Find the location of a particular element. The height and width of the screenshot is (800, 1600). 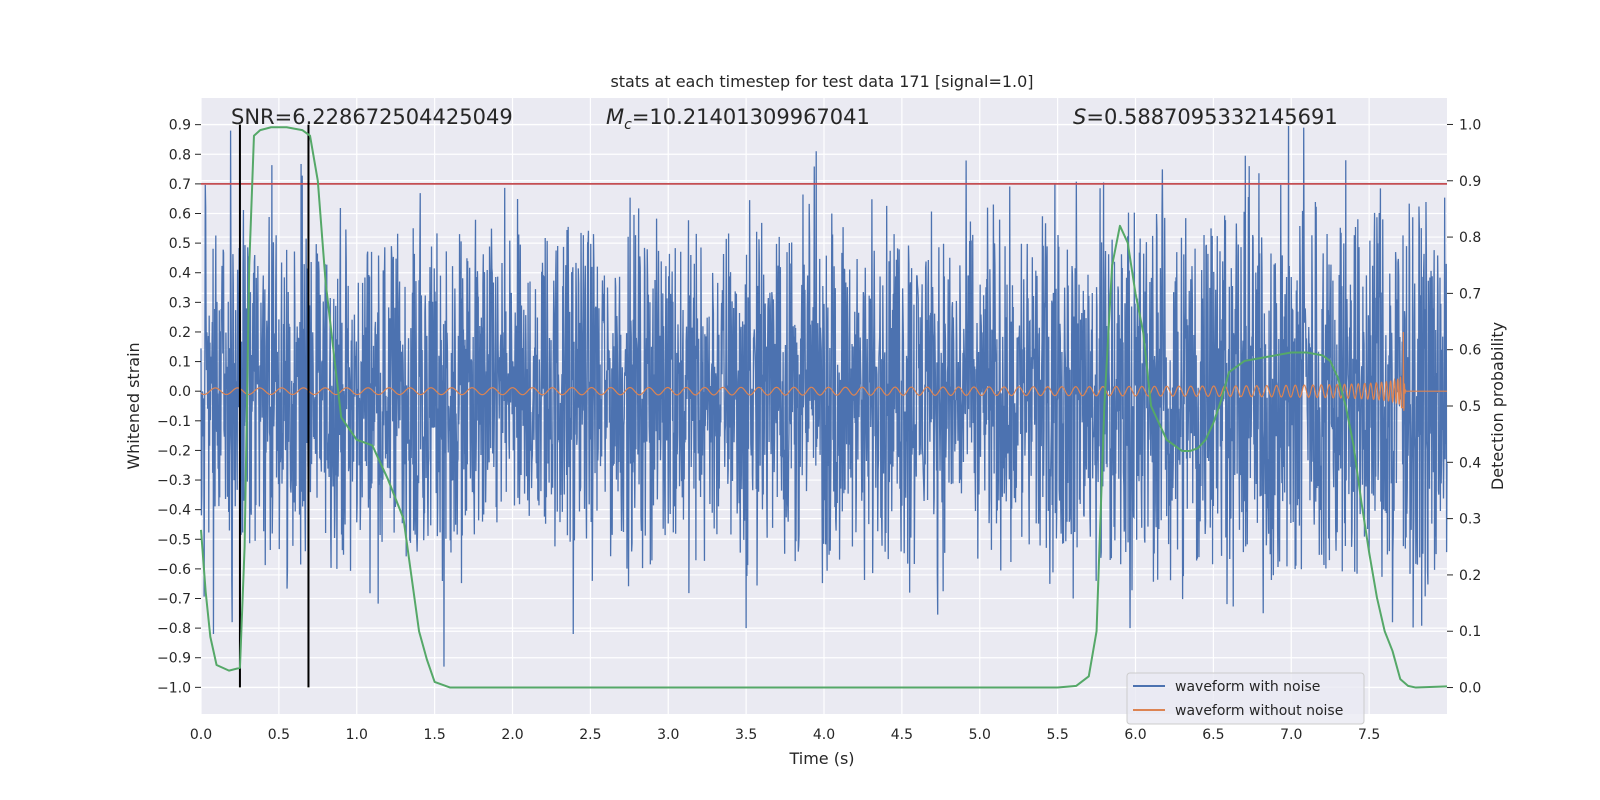

mc-symbol: M is located at coordinates (615, 117).